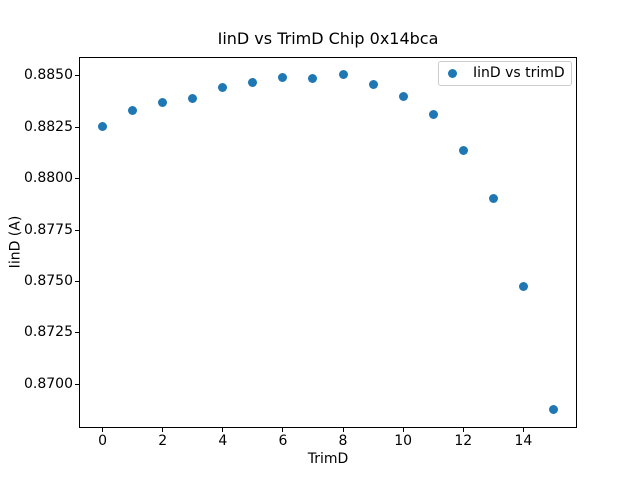 This screenshot has height=480, width=640. Describe the element at coordinates (519, 73) in the screenshot. I see `legend-label: IinD vs trimD` at that location.